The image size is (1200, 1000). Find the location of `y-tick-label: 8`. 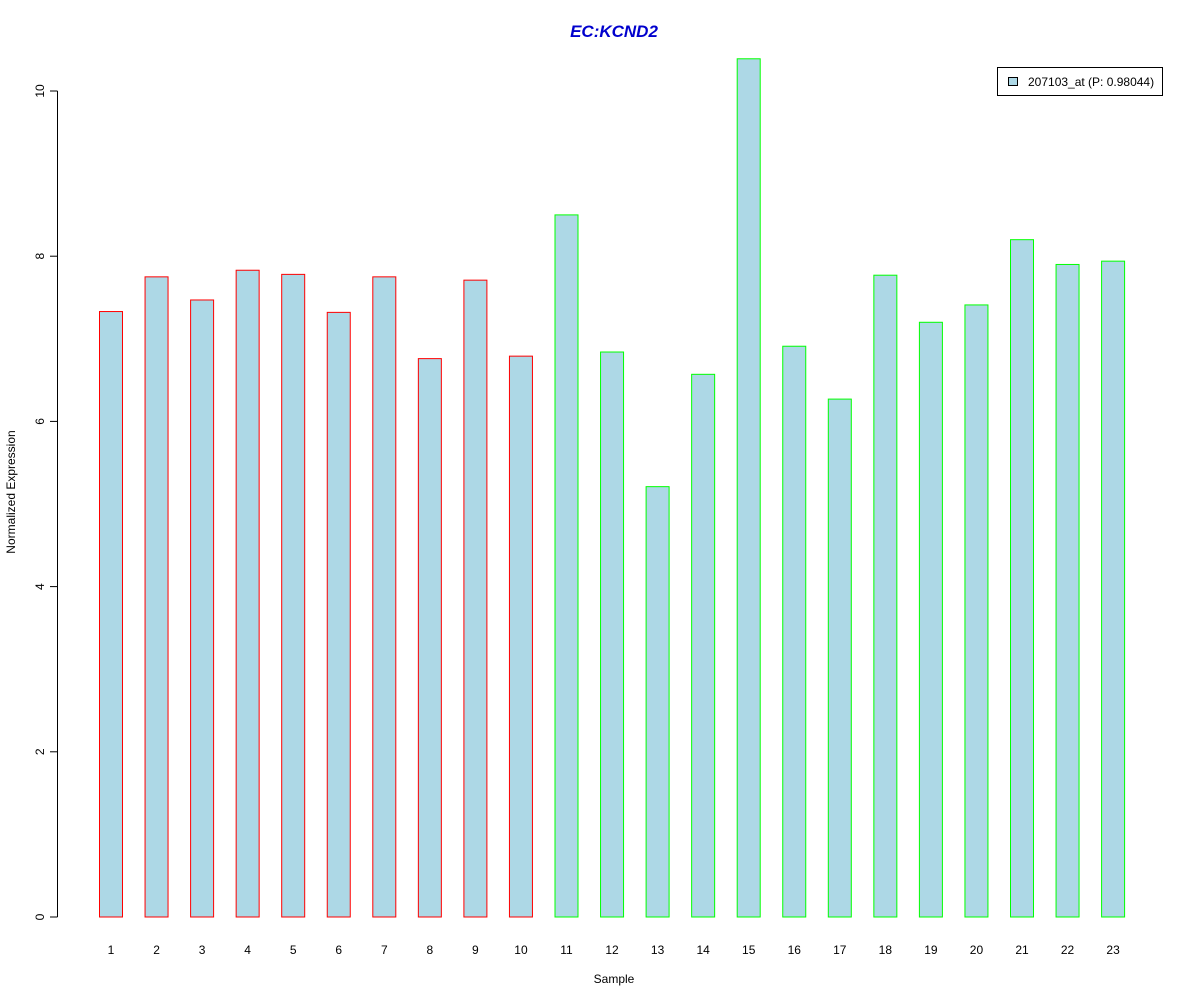

y-tick-label: 8 is located at coordinates (40, 256).